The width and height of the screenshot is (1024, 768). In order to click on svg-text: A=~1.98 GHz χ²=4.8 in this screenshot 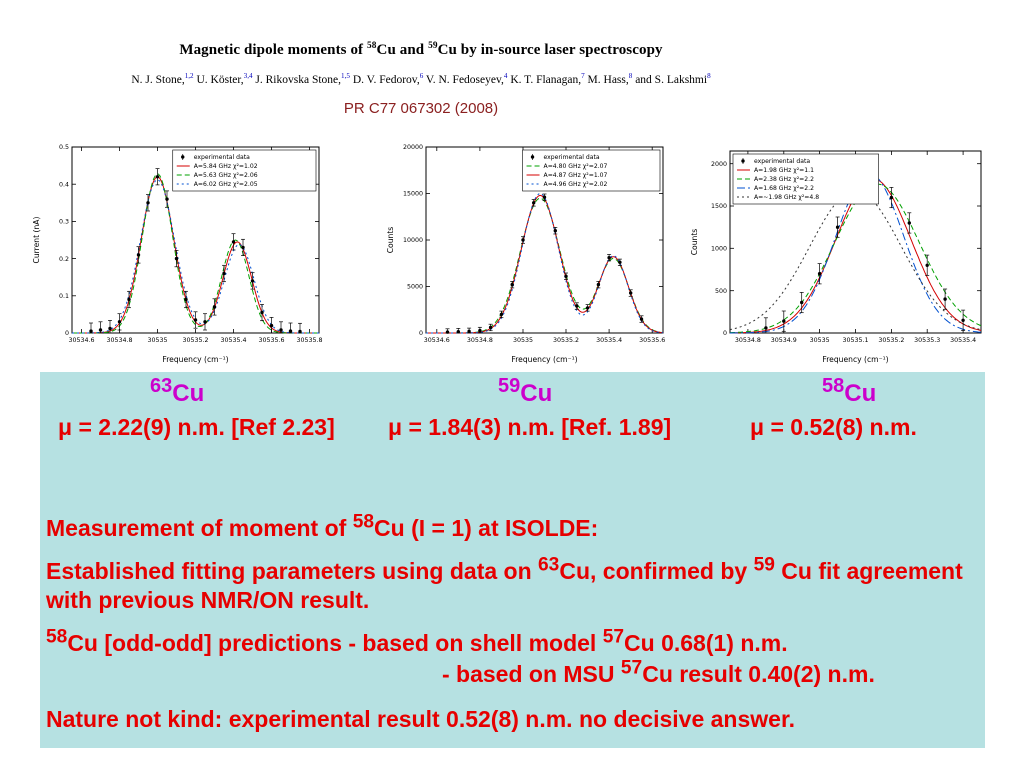, I will do `click(786, 197)`.